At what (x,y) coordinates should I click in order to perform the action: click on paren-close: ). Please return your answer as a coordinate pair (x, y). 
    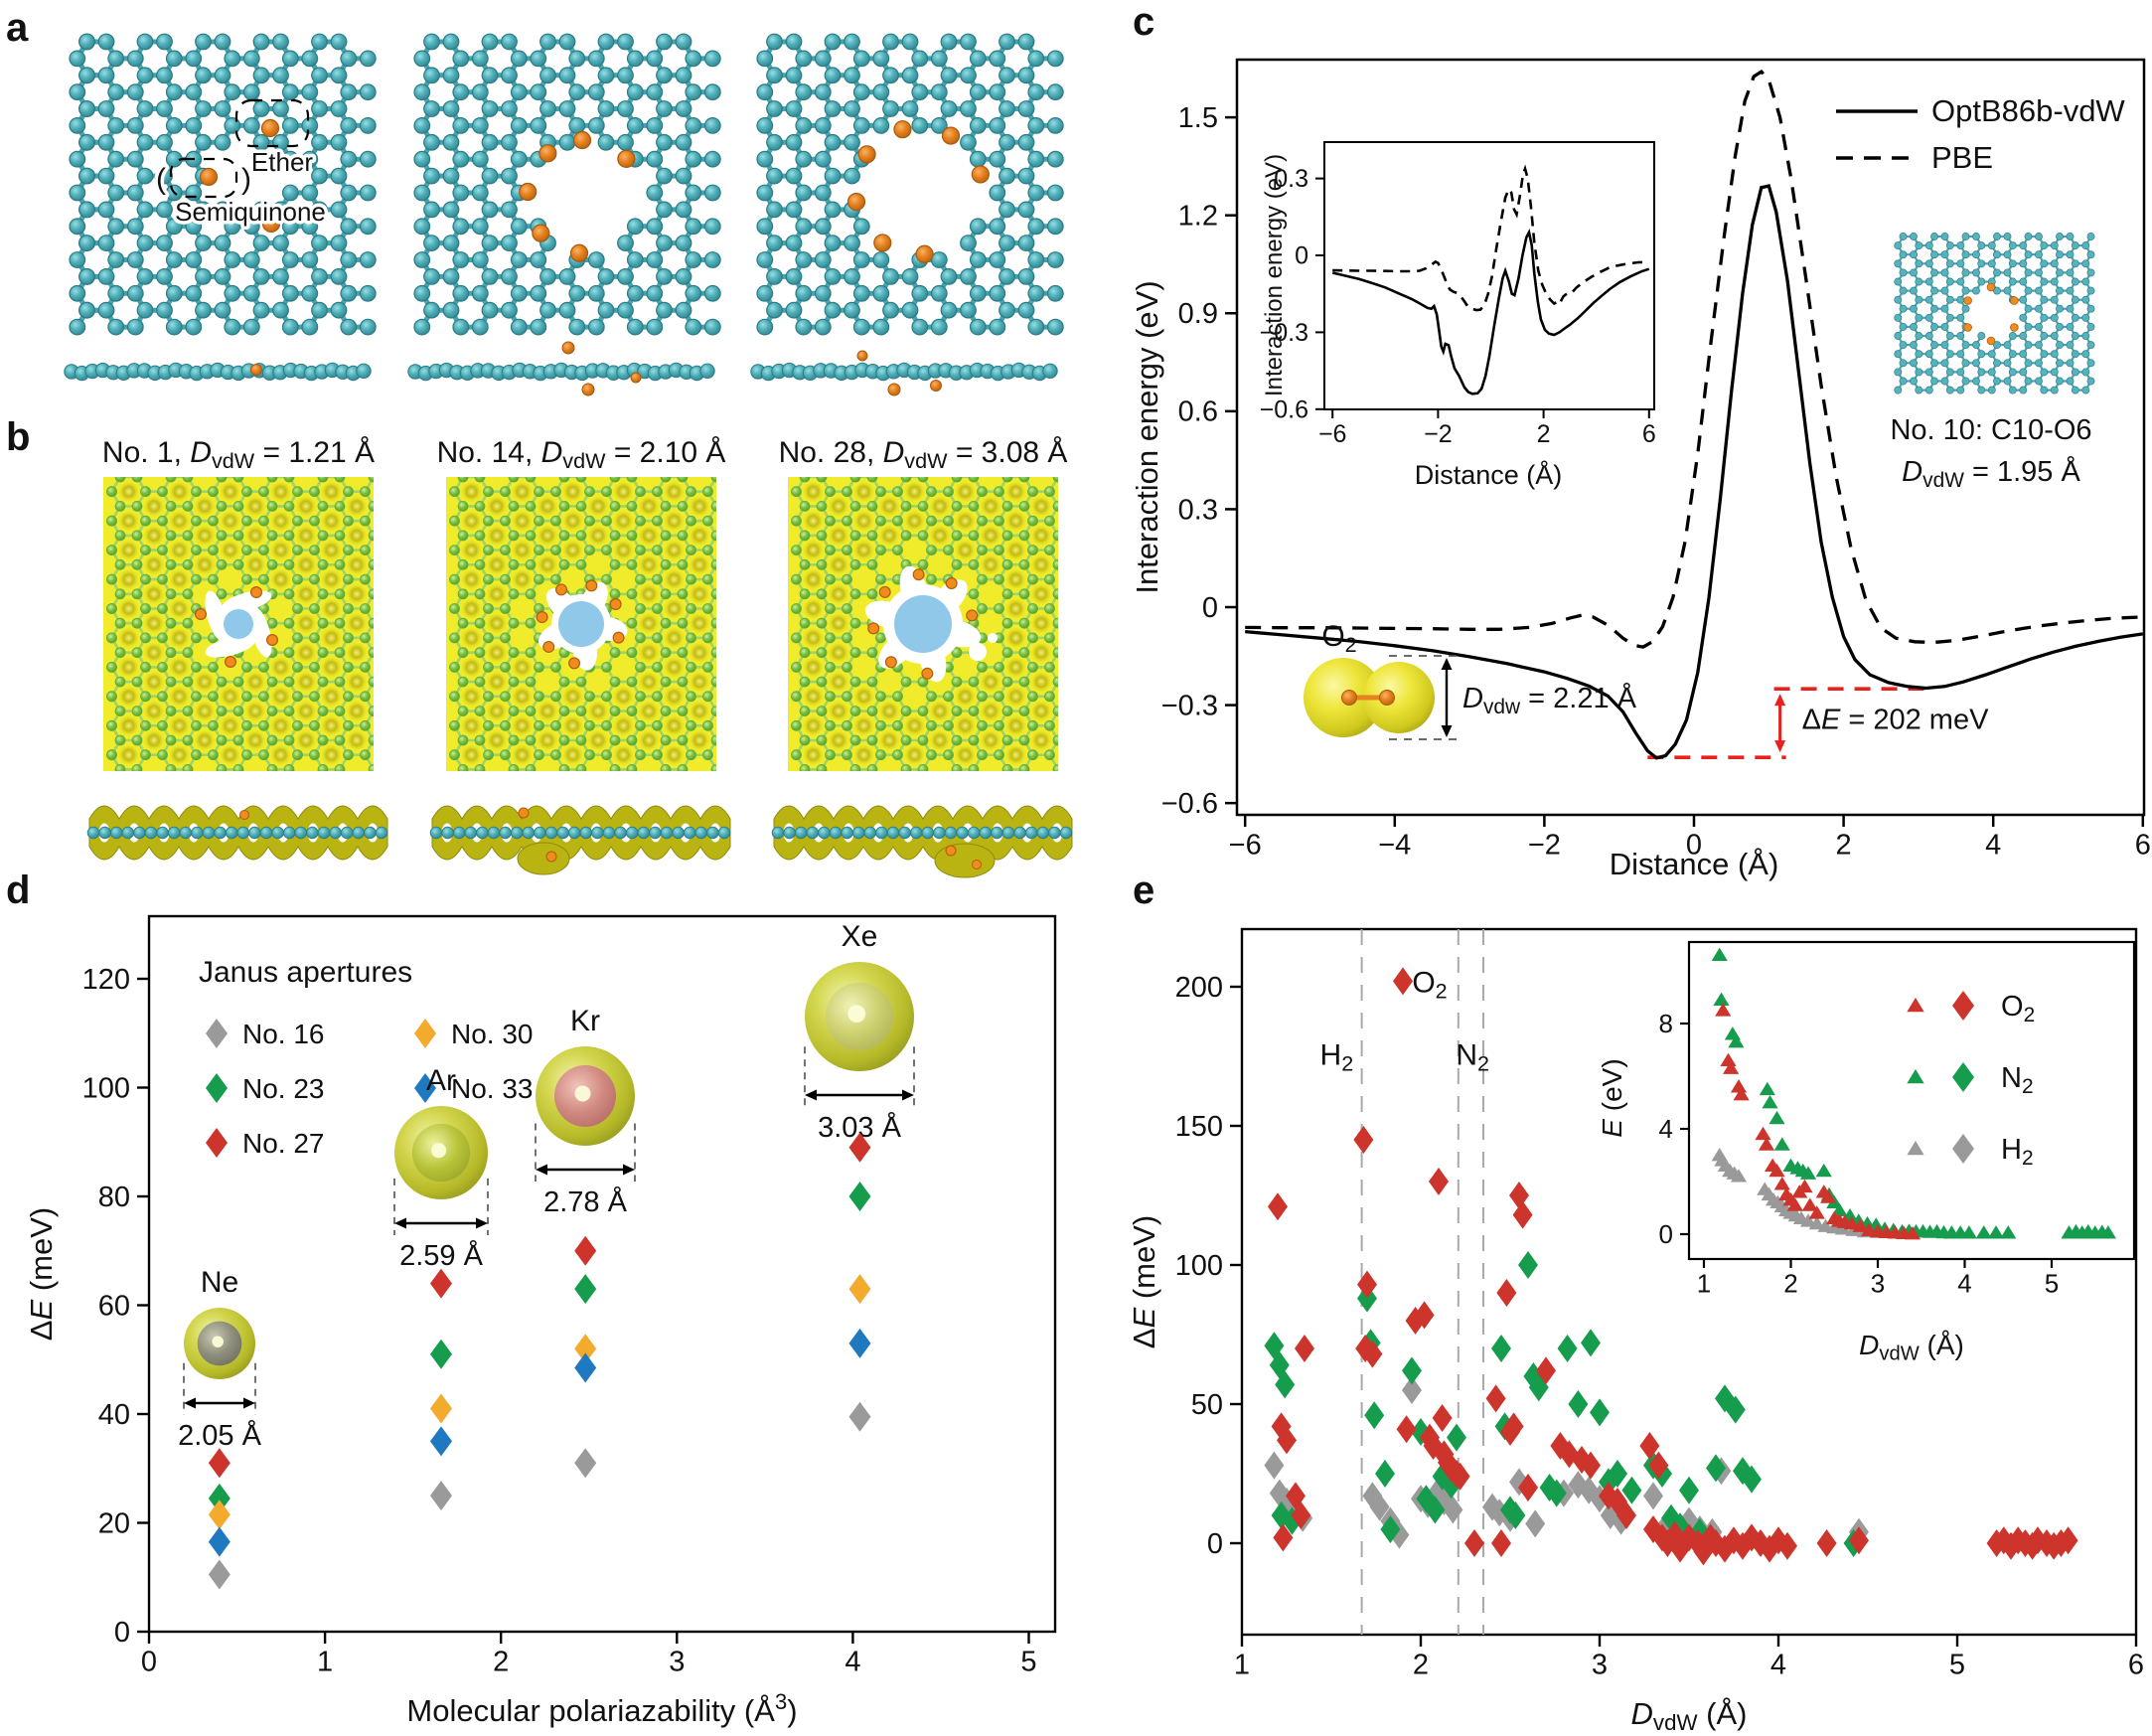
    Looking at the image, I should click on (246, 179).